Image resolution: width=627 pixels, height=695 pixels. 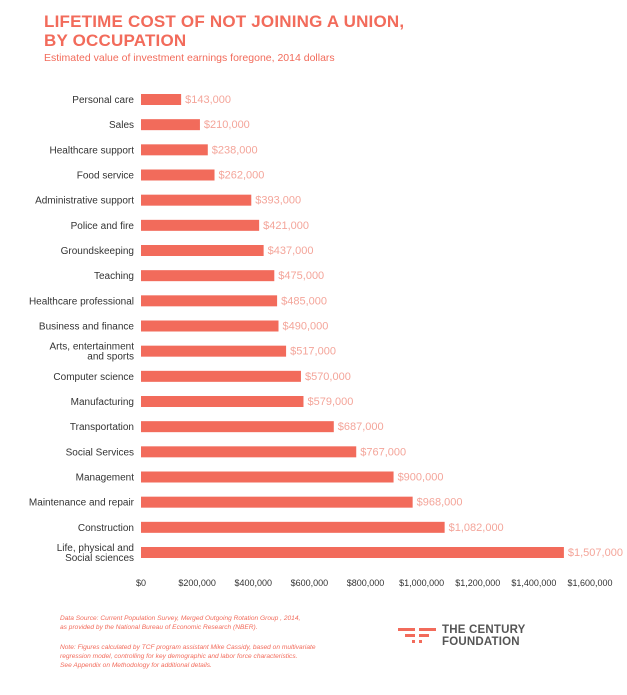 I want to click on category-label-4: Administrative support, so click(x=84, y=201).